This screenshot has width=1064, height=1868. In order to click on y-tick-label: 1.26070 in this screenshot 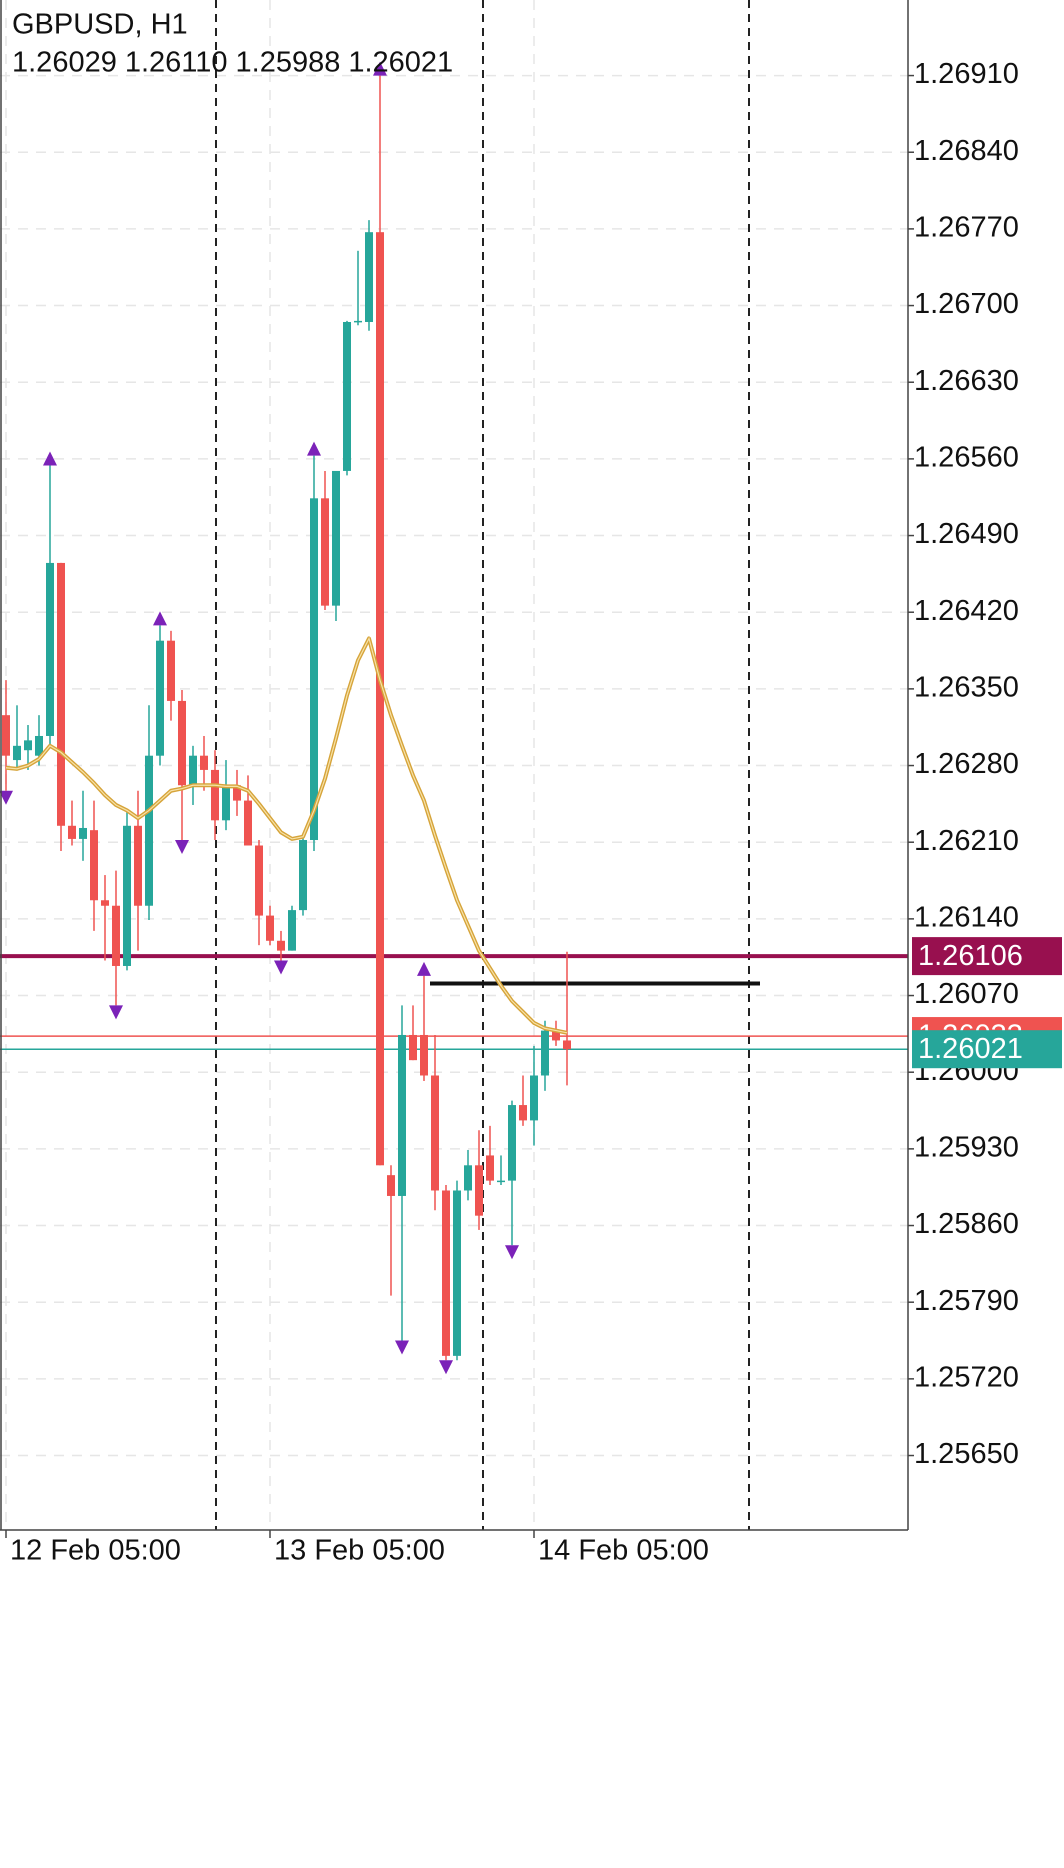, I will do `click(966, 994)`.